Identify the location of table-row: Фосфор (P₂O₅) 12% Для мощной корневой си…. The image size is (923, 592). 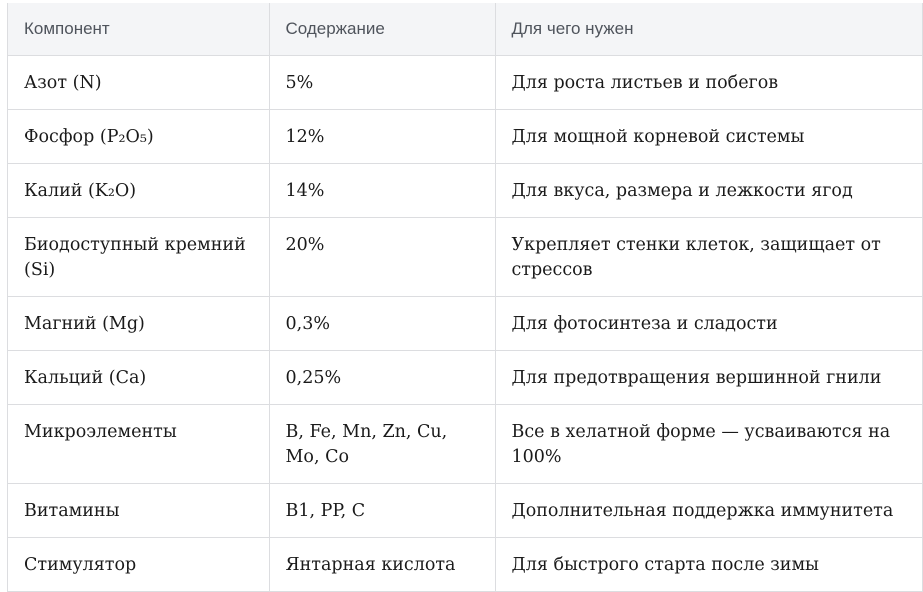
(465, 136).